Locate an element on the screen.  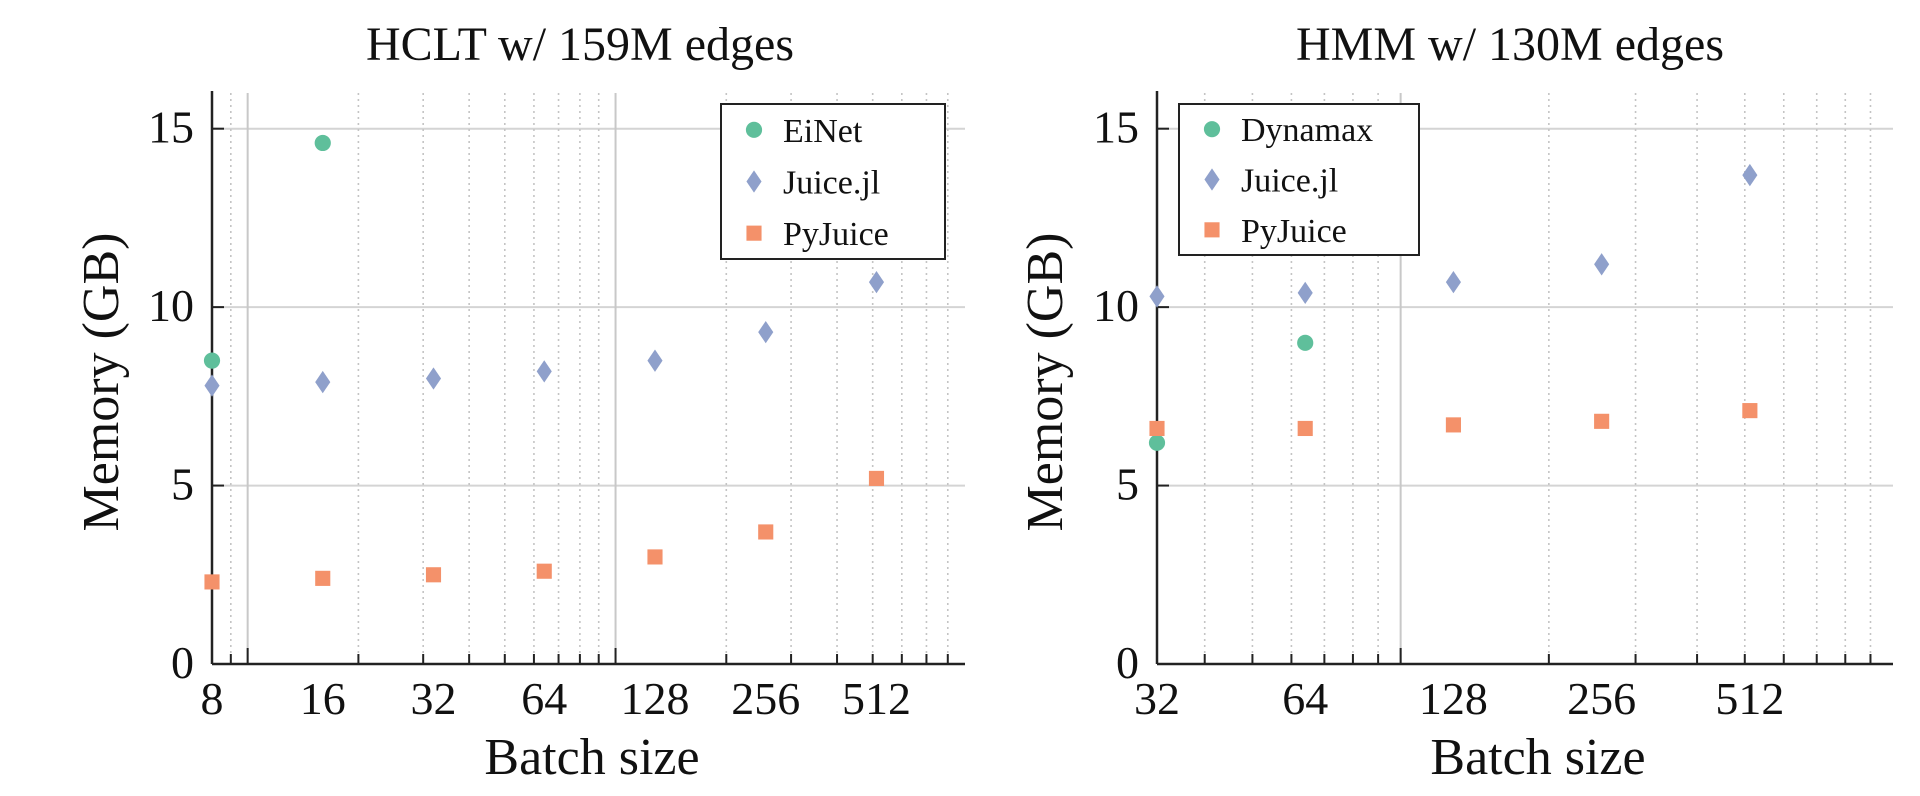
chart-title: HMM w/ 130M edges is located at coordinates (1510, 44).